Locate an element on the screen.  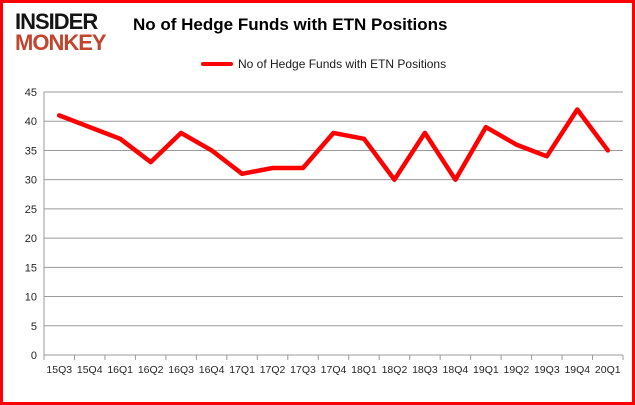
x-tick-label: 18Q1 is located at coordinates (364, 370).